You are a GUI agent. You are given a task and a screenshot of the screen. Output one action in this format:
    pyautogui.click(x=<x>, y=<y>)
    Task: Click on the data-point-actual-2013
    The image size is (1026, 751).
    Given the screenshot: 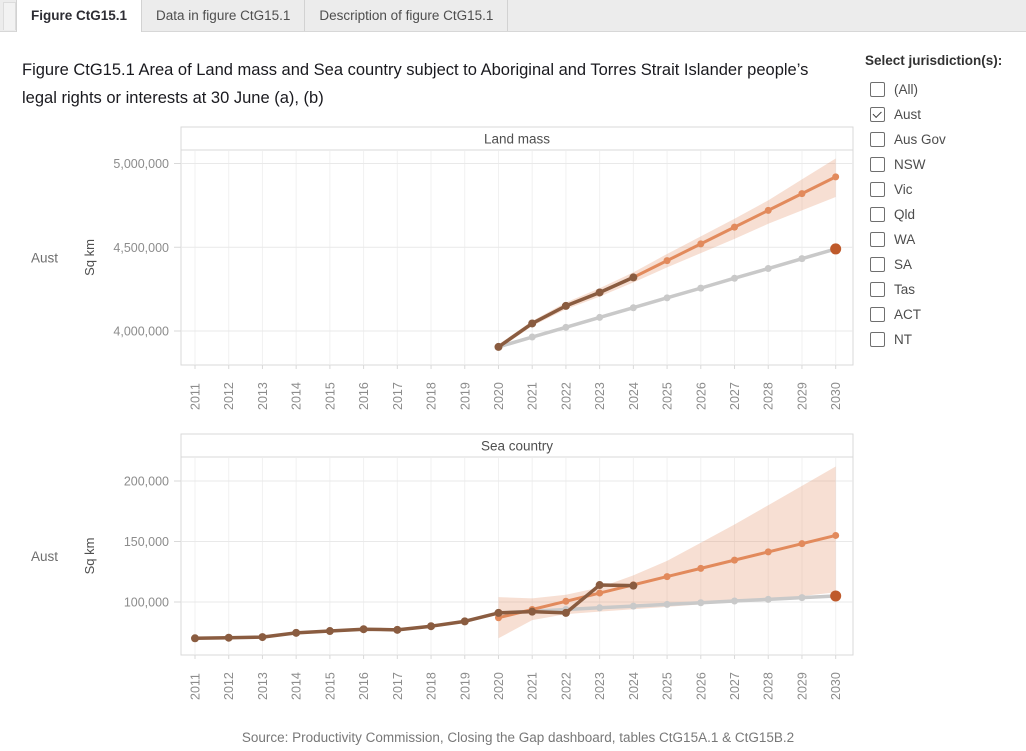 What is the action you would take?
    pyautogui.click(x=262, y=637)
    